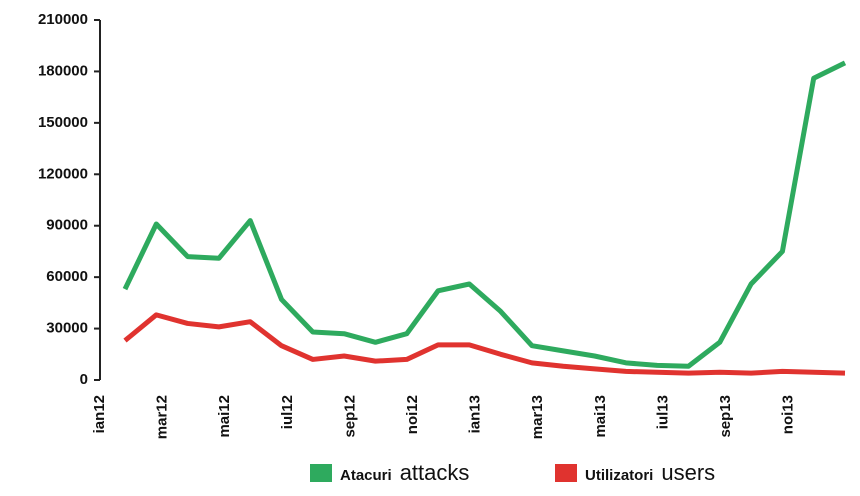 Image resolution: width=860 pixels, height=496 pixels. Describe the element at coordinates (725, 416) in the screenshot. I see `x-tick-label: sep13` at that location.